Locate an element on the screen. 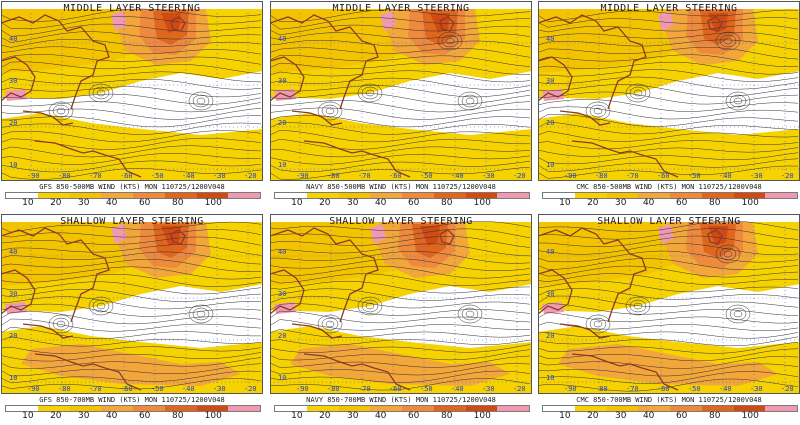 Image resolution: width=800 pixels, height=425 pixels. wind-speed-shading is located at coordinates (132, 308).